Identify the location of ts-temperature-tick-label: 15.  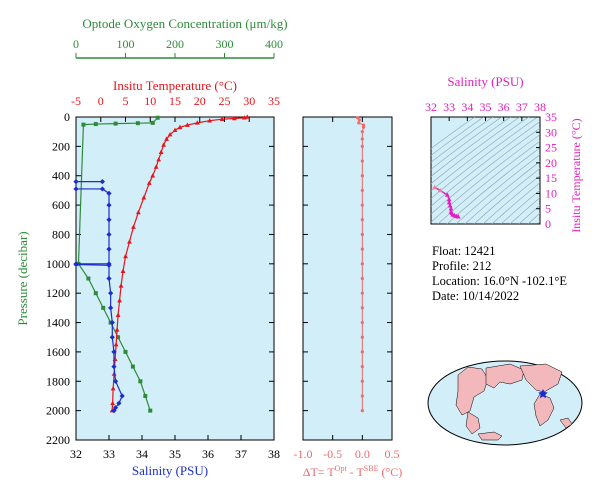
(551, 178).